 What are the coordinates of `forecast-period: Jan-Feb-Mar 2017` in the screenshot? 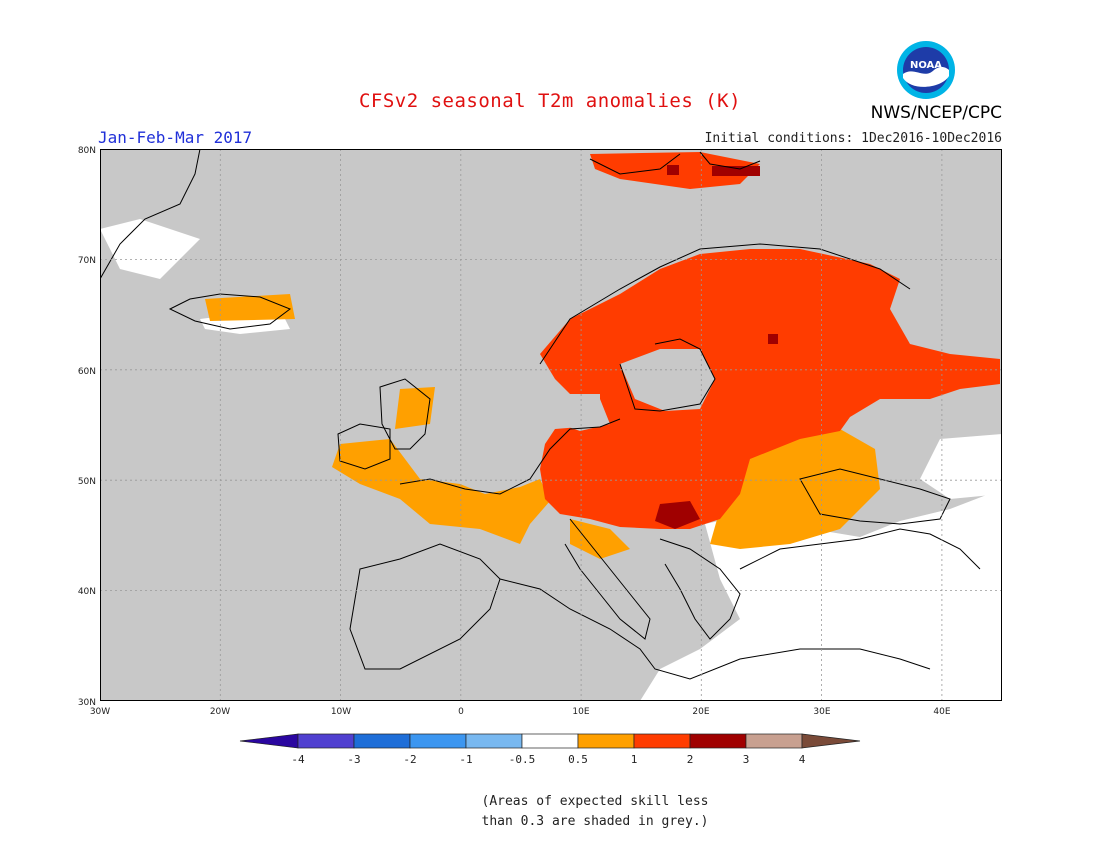 It's located at (175, 137).